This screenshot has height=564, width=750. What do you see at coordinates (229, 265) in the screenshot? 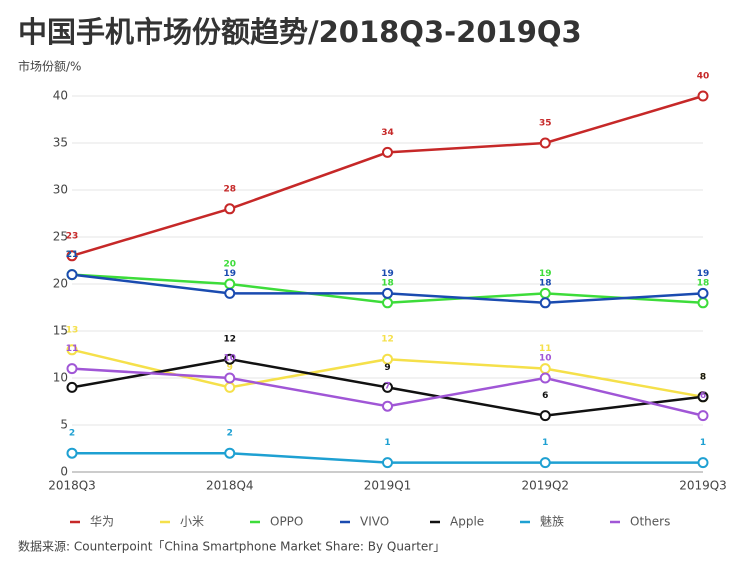
I see `data-label: 20` at bounding box center [229, 265].